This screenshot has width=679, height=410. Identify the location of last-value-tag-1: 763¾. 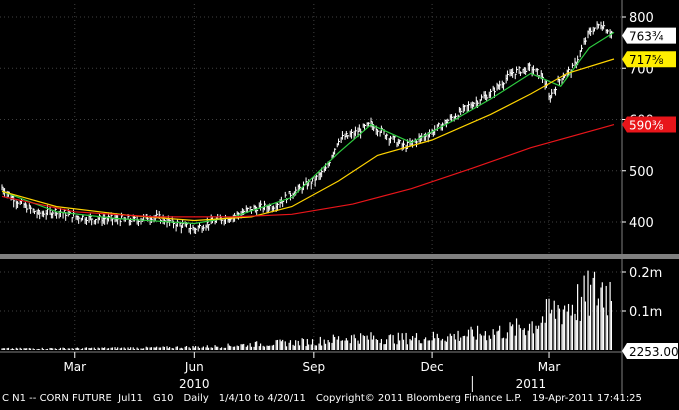
(649, 35).